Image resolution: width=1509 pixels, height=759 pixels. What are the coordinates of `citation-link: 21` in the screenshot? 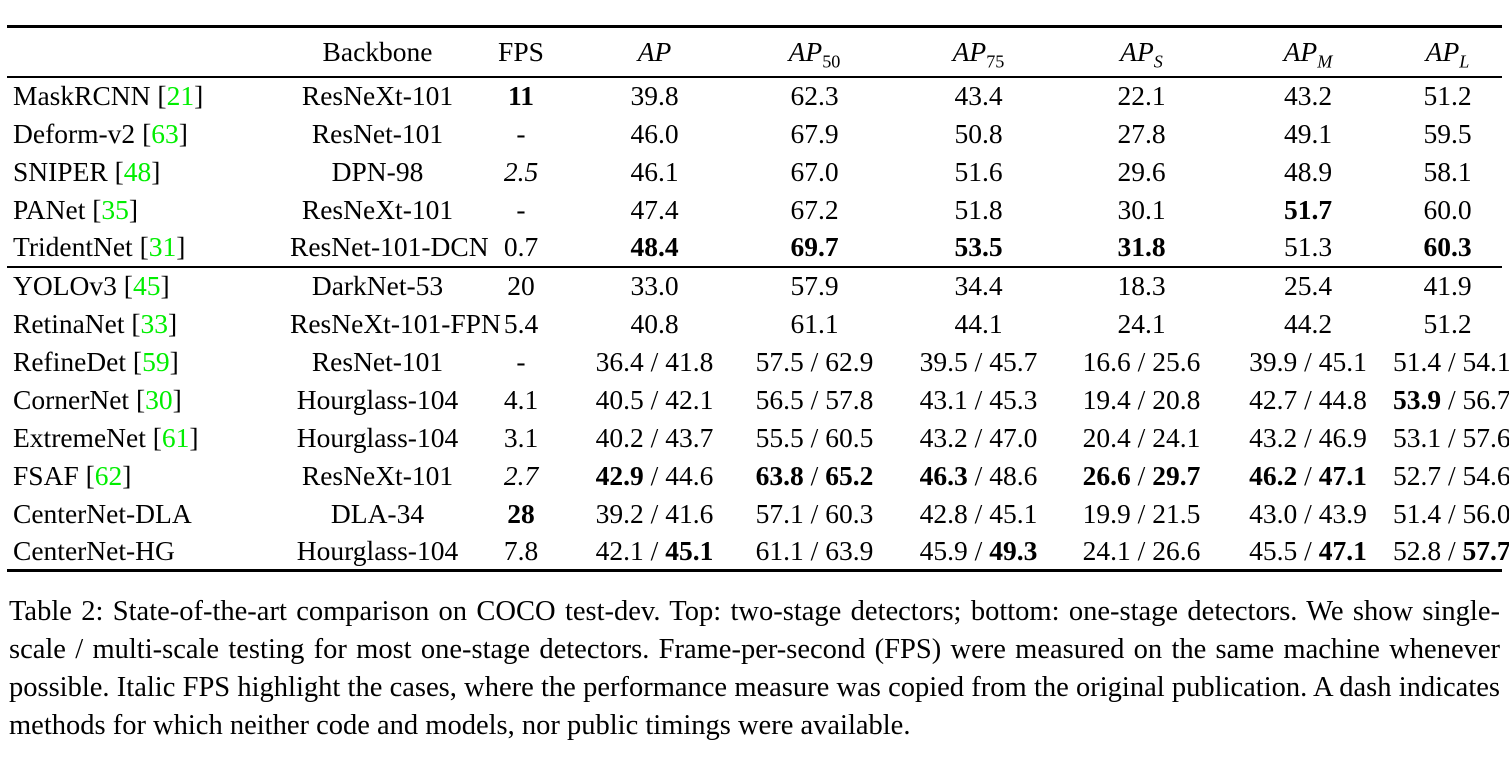 It's located at (180, 95).